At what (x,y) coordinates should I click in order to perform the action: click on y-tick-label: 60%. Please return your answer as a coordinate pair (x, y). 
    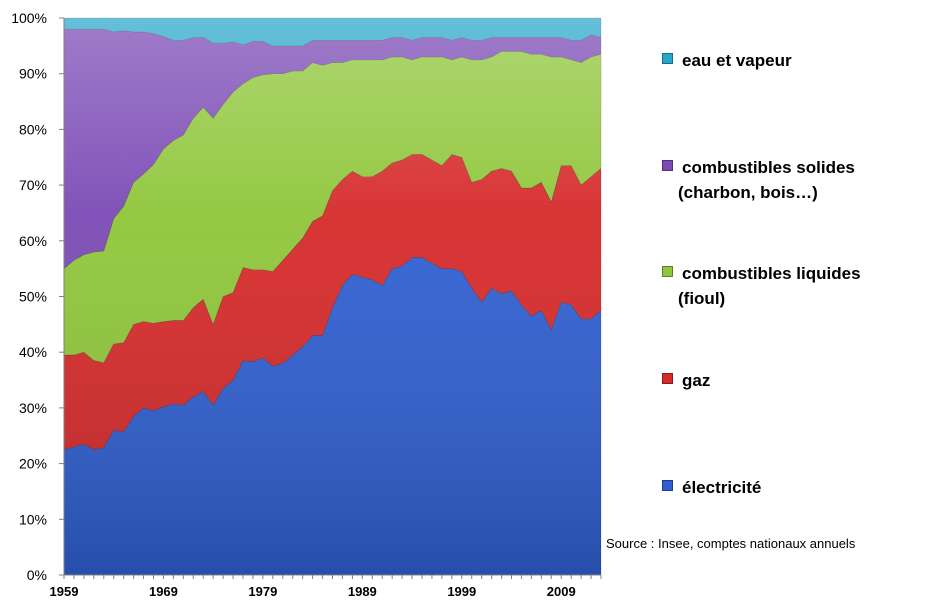
    Looking at the image, I should click on (33, 241).